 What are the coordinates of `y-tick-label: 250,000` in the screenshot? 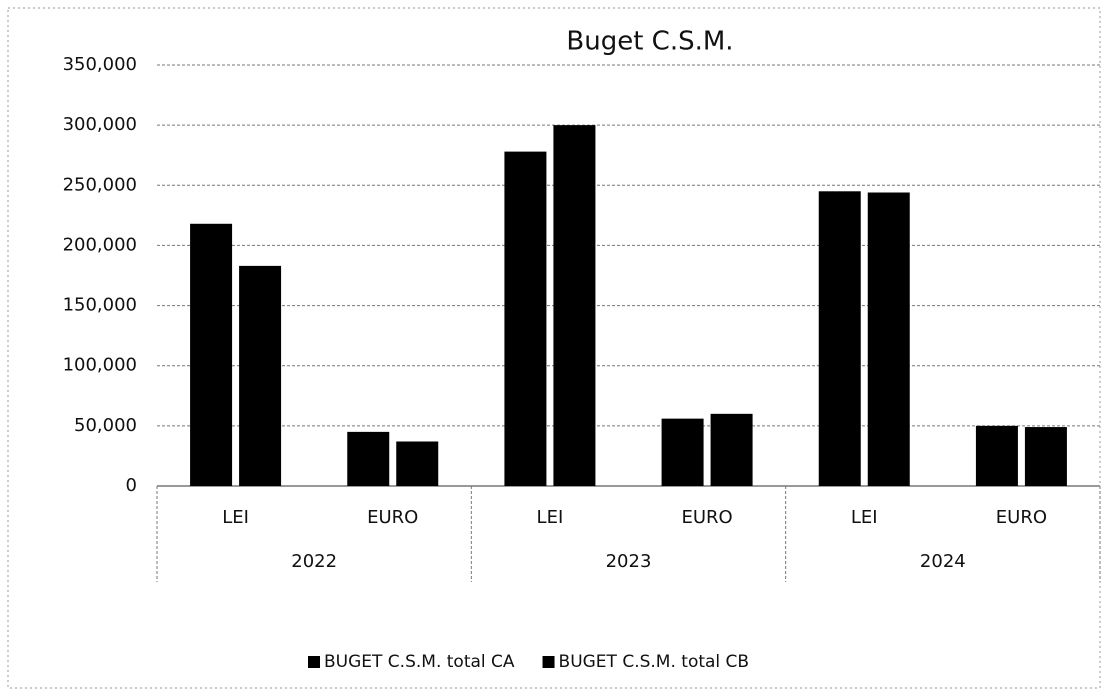 It's located at (100, 184).